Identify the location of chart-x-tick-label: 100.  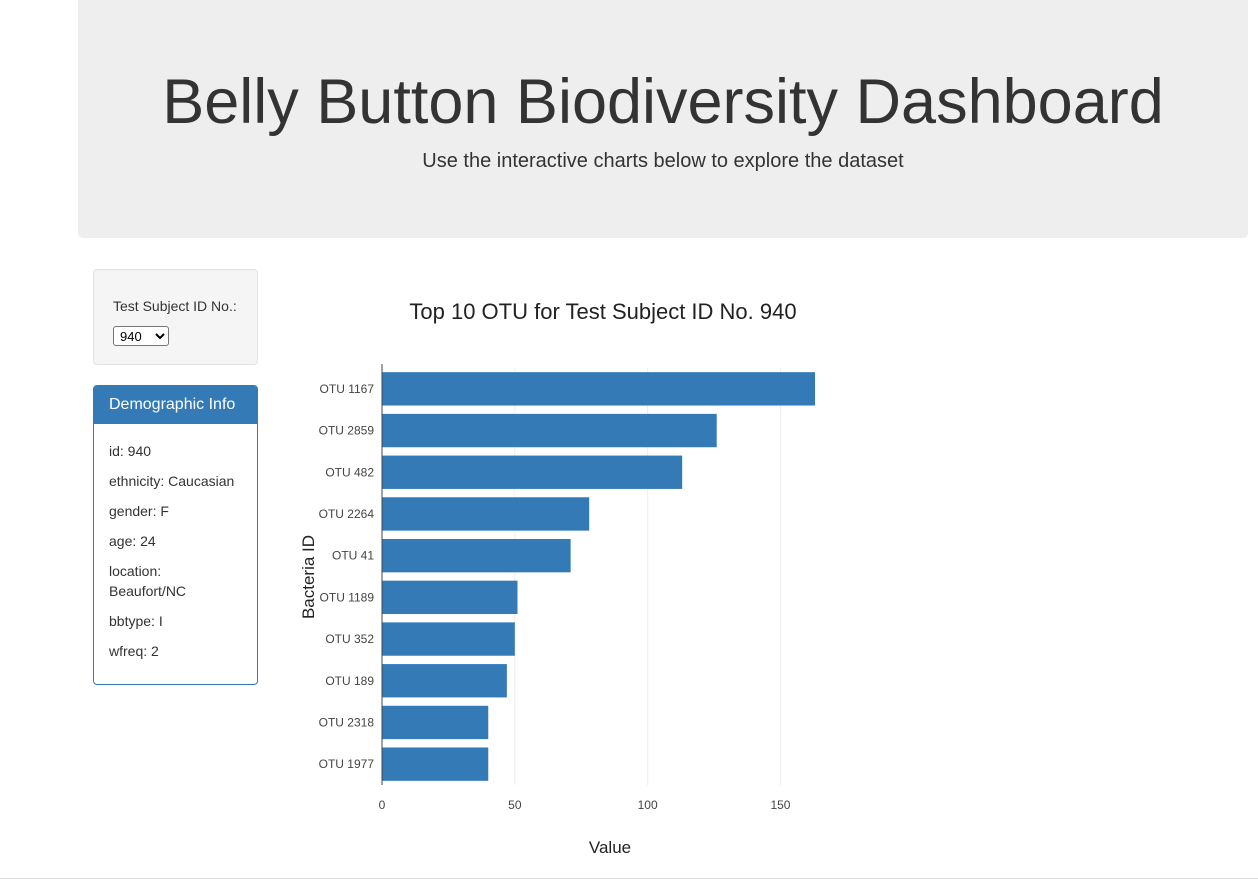
(648, 805).